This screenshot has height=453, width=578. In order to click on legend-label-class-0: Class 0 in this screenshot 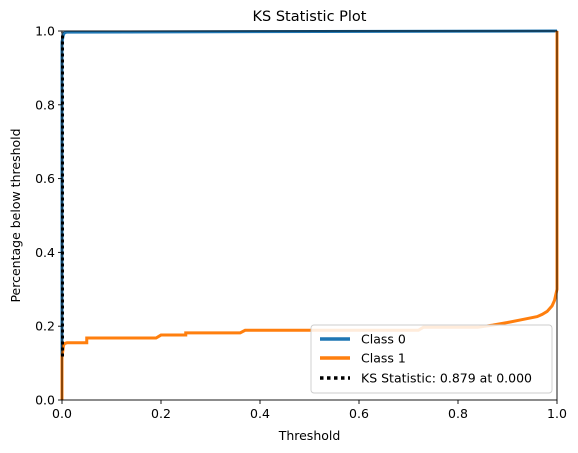, I will do `click(383, 339)`.